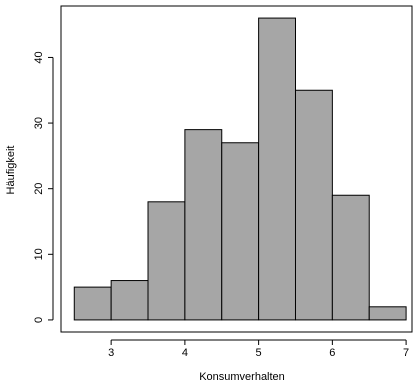 The image size is (414, 384). I want to click on y-axis-label: Häufigkeit, so click(11, 170).